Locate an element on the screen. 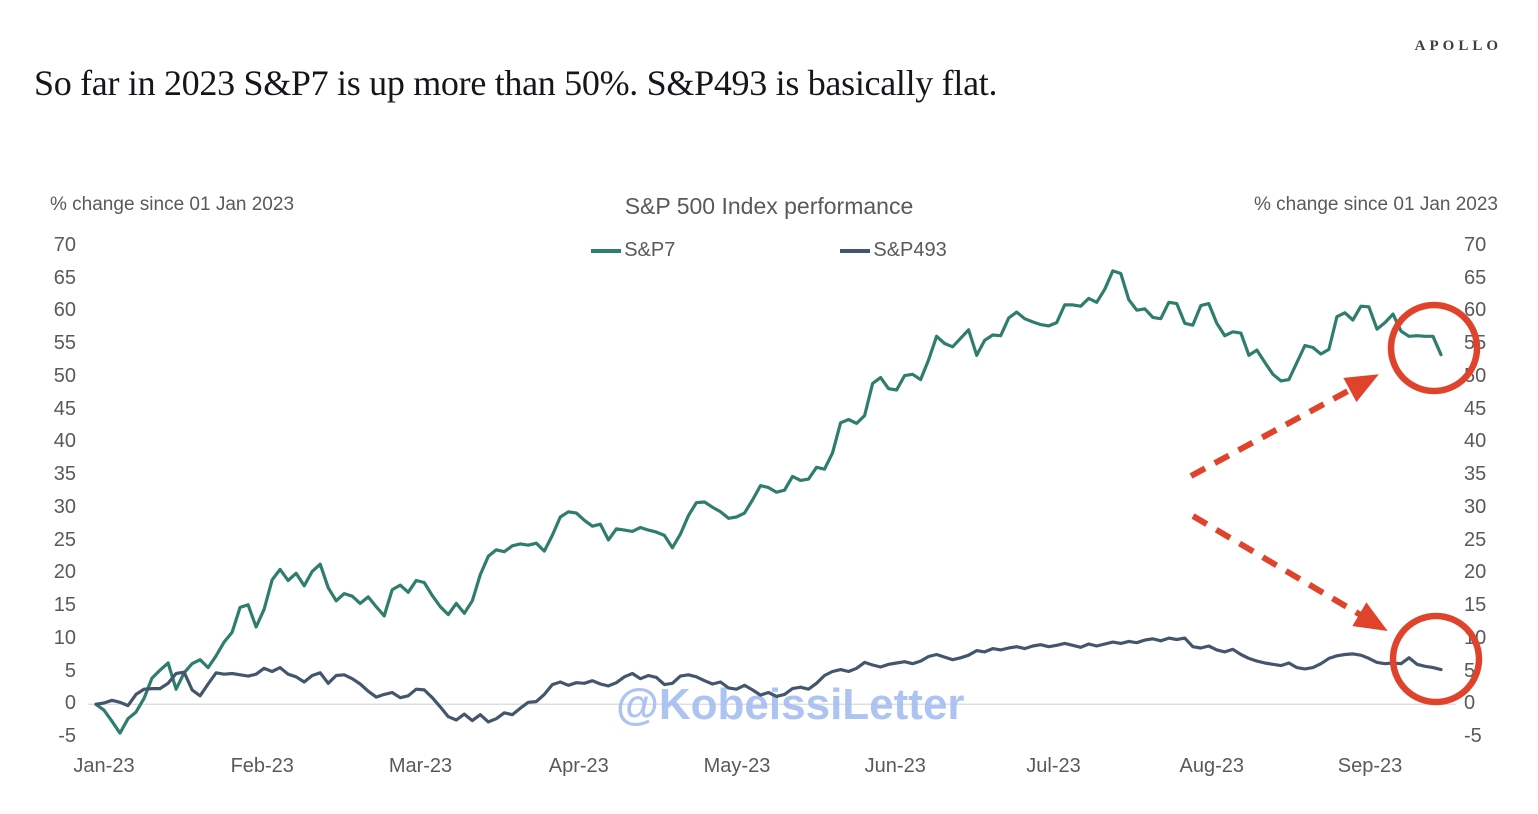  y-tick-label-right: 0 is located at coordinates (1470, 703).